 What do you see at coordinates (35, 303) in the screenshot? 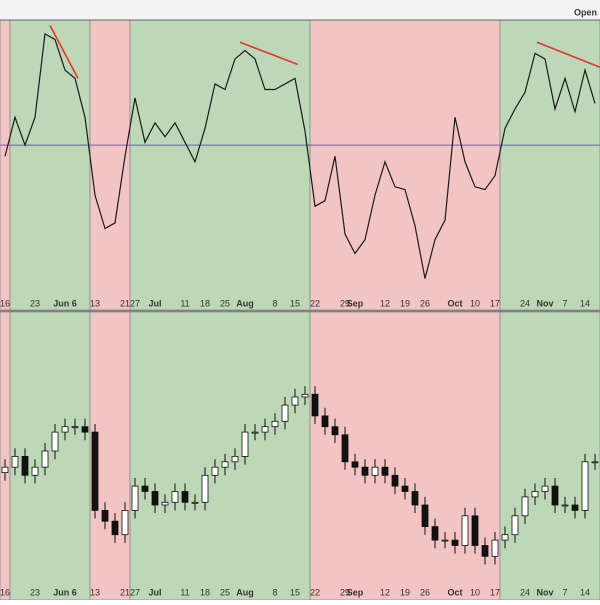
I see `x-tick-label: 23` at bounding box center [35, 303].